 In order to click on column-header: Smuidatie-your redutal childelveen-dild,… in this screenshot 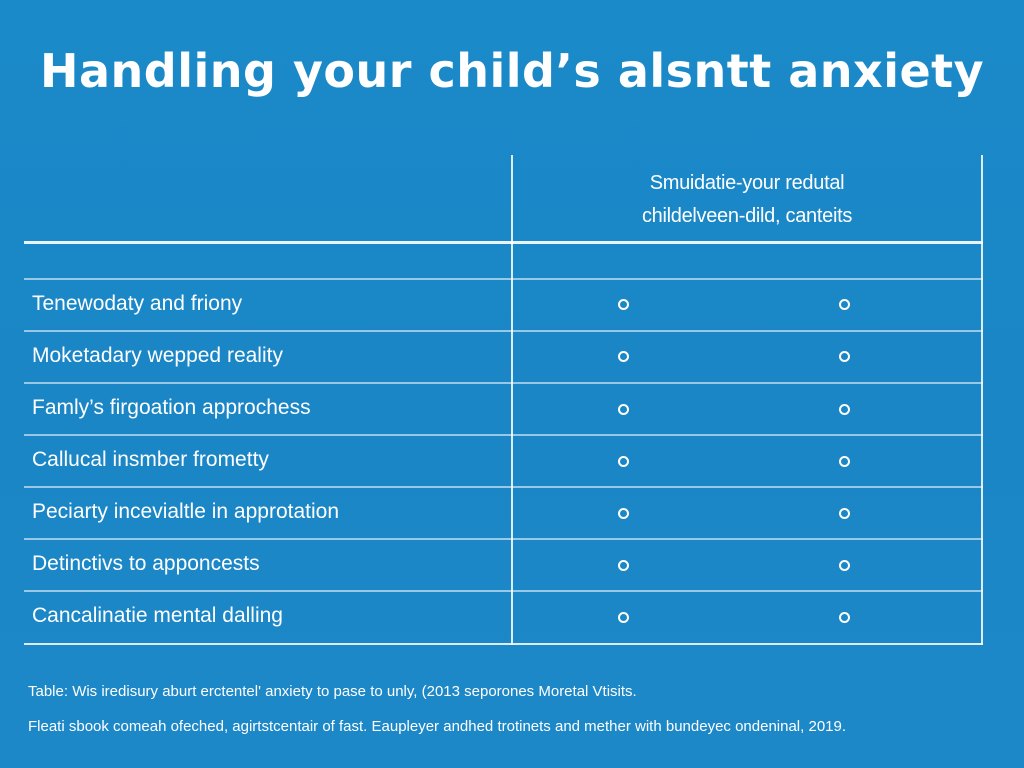, I will do `click(747, 200)`.